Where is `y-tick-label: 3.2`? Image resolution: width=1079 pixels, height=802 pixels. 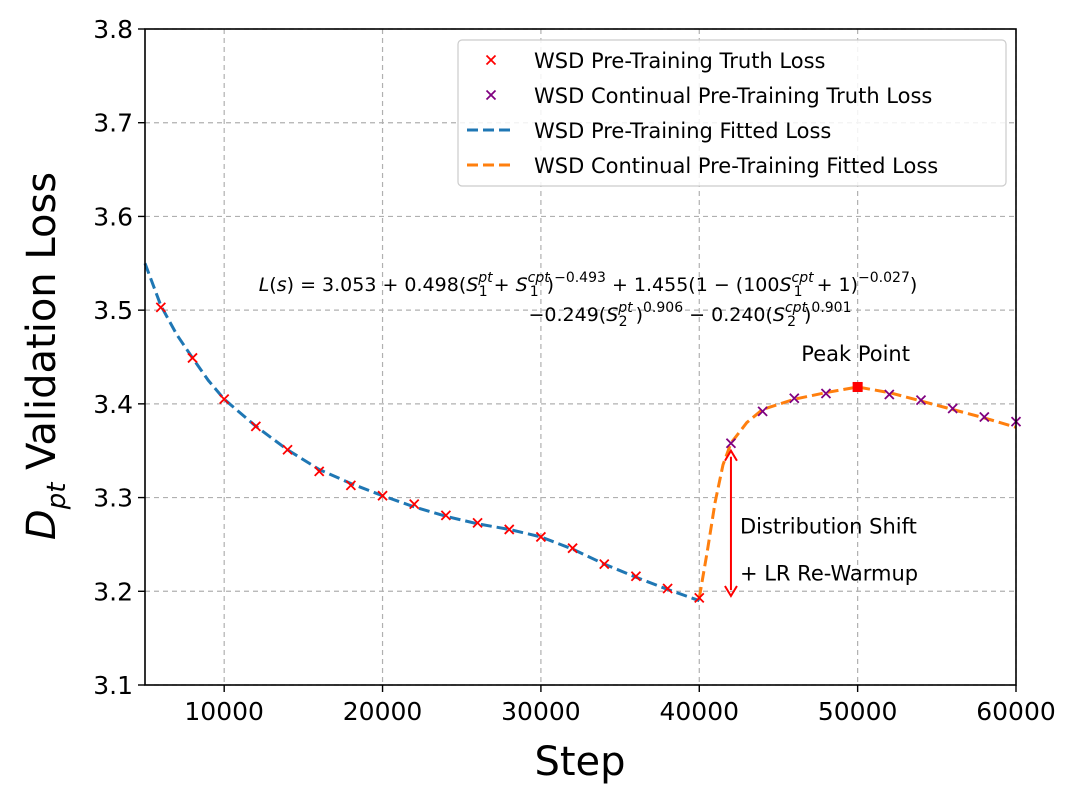 y-tick-label: 3.2 is located at coordinates (113, 591).